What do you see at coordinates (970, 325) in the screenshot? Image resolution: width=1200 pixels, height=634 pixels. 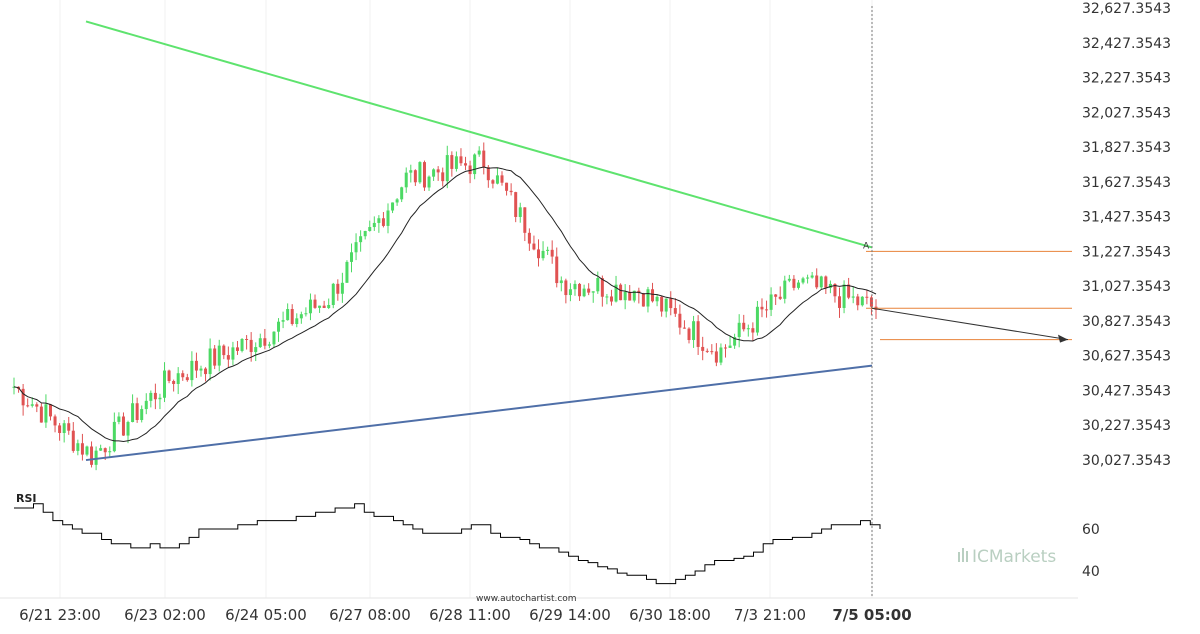 I see `forecast-arrow` at bounding box center [970, 325].